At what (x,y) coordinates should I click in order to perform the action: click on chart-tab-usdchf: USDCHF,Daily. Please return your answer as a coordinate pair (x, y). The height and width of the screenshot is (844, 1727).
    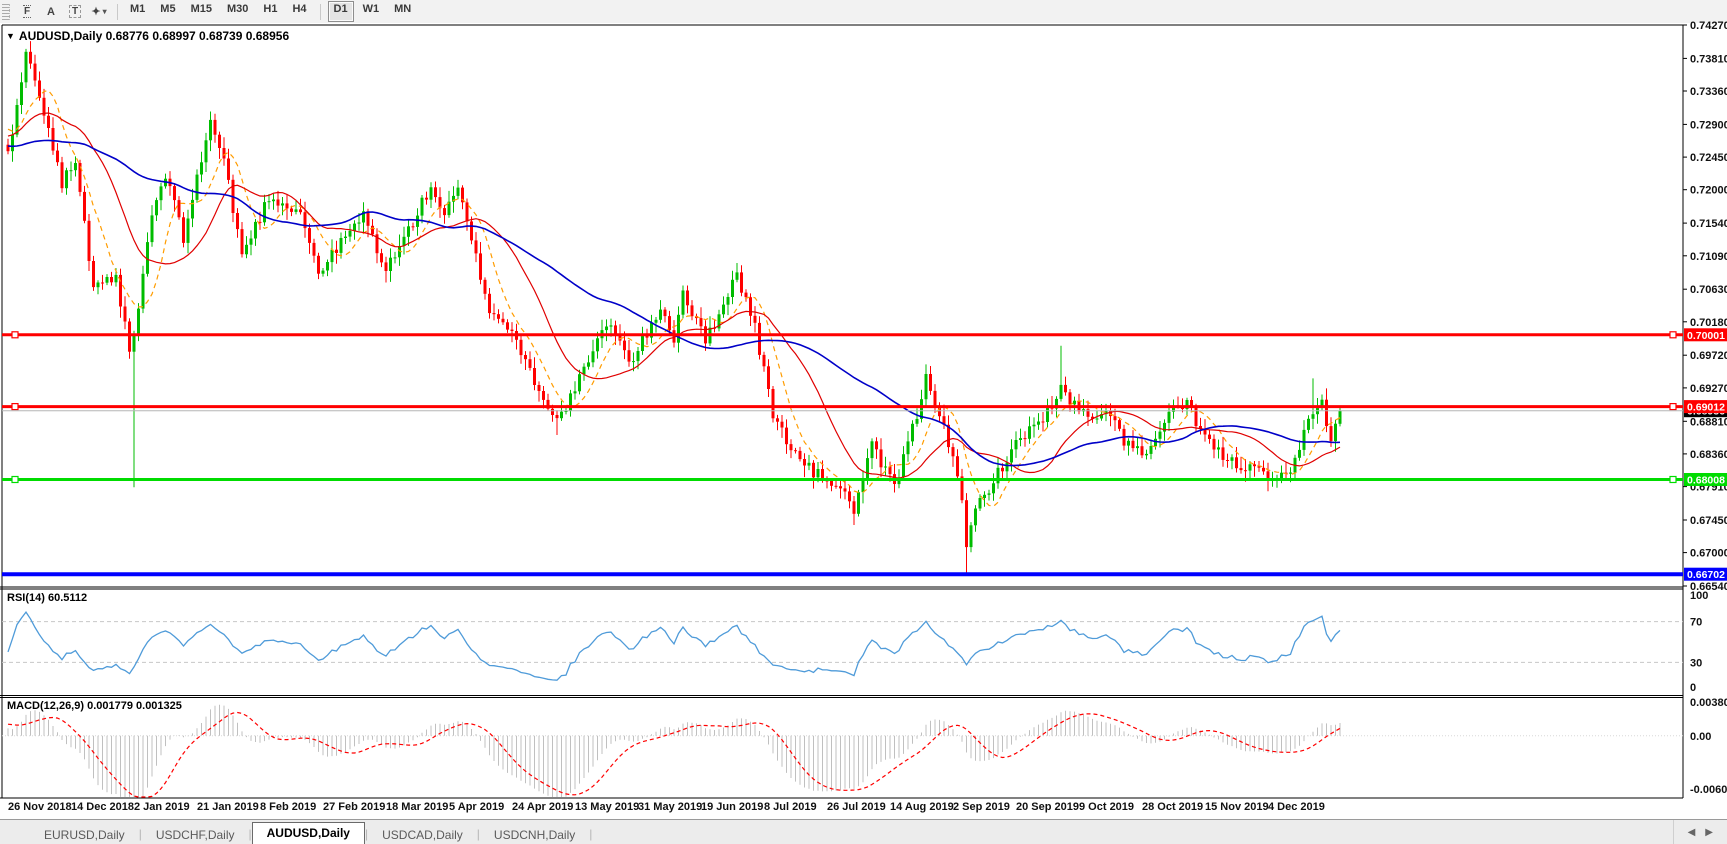
    Looking at the image, I should click on (195, 835).